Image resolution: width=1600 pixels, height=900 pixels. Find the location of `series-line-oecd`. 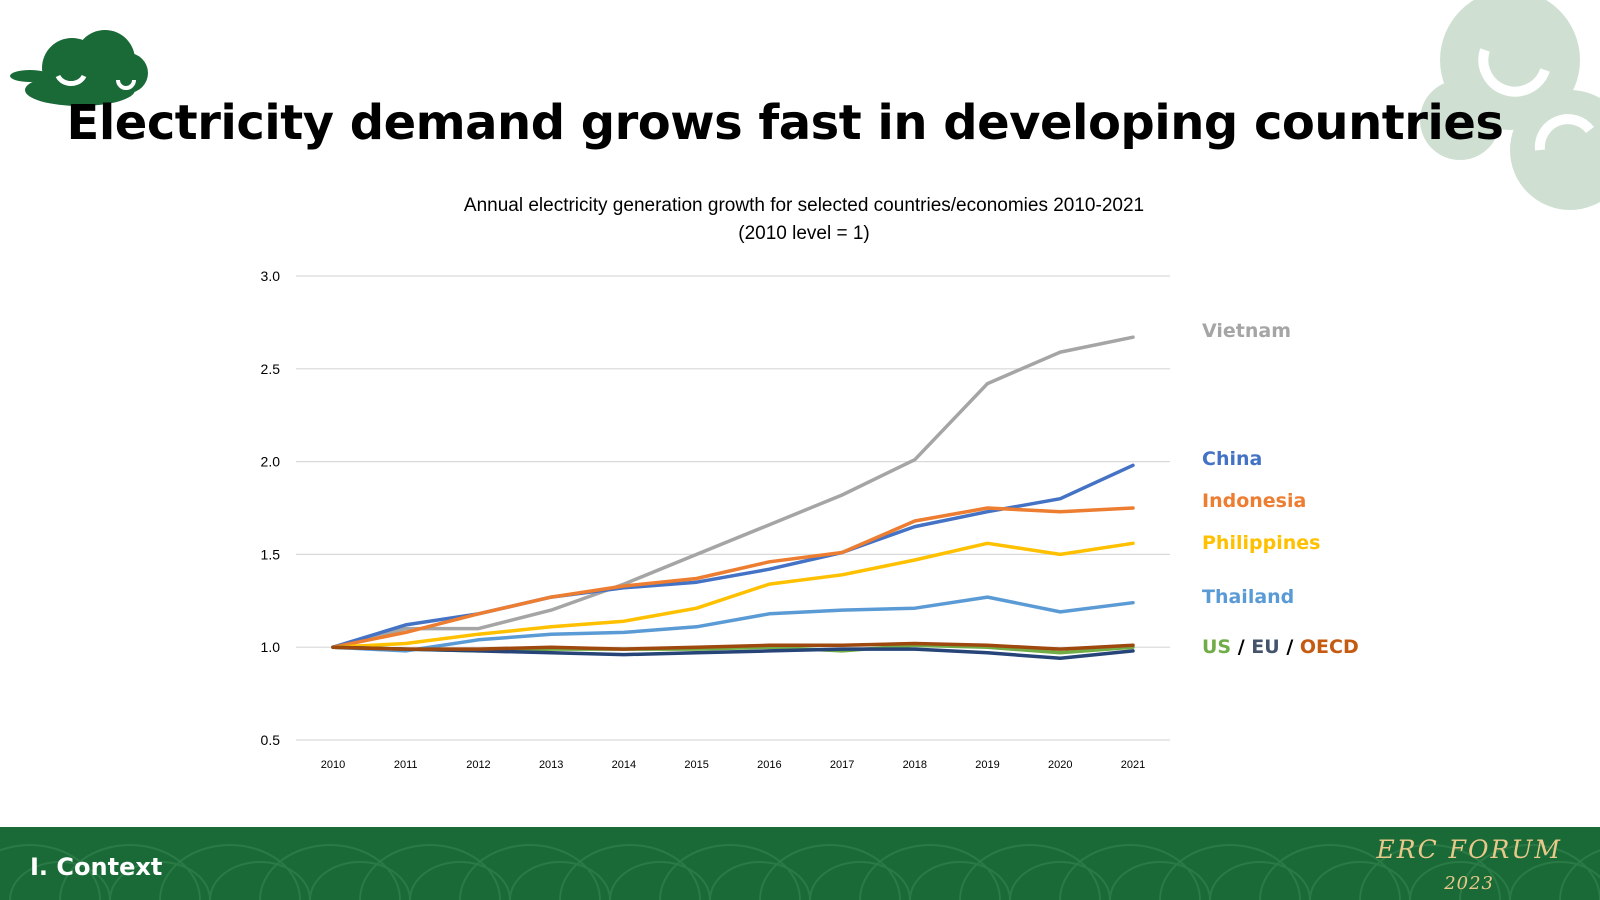

series-line-oecd is located at coordinates (733, 646).